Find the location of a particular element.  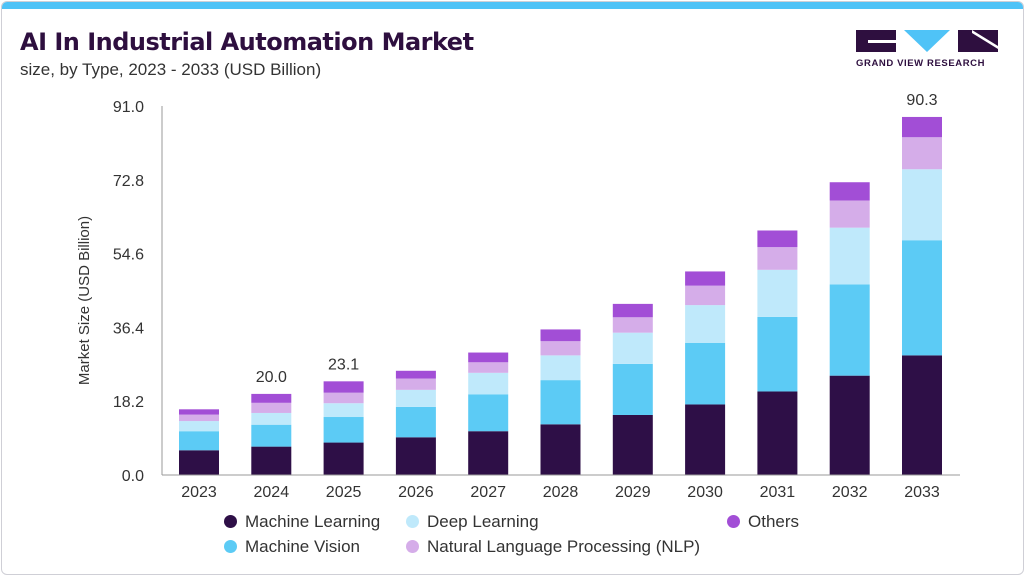

bar-deep-learning-2033 is located at coordinates (922, 205).